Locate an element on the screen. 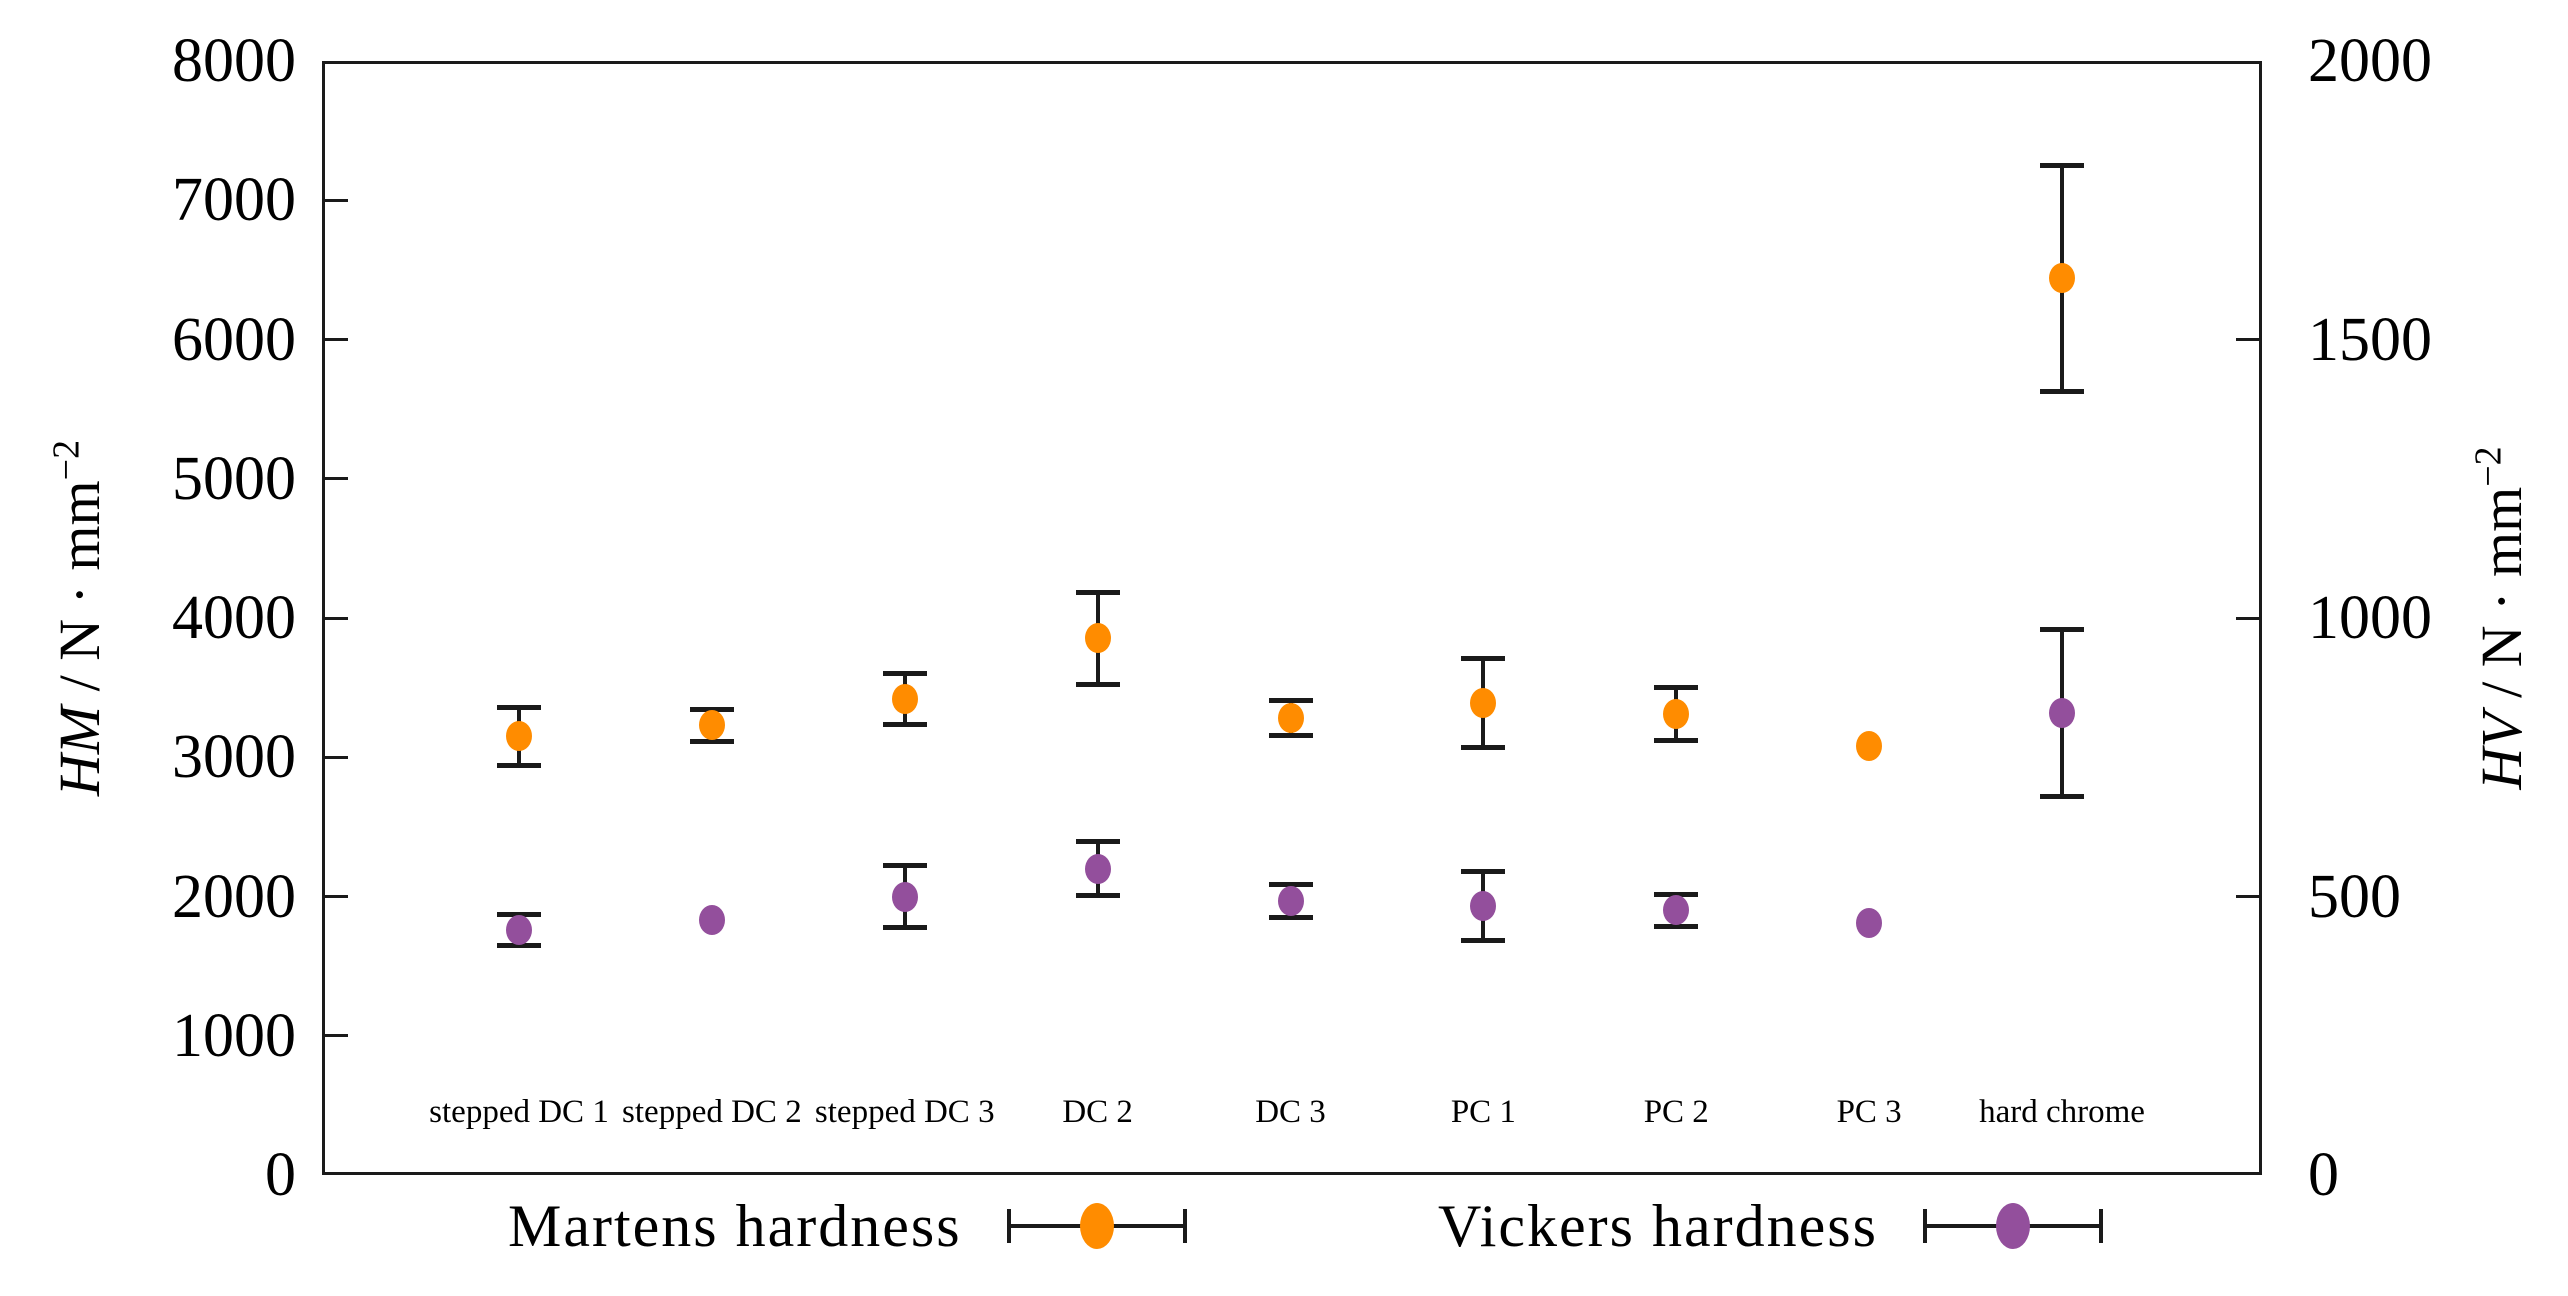  left-axis-tick-label: 0 is located at coordinates (280, 1175).